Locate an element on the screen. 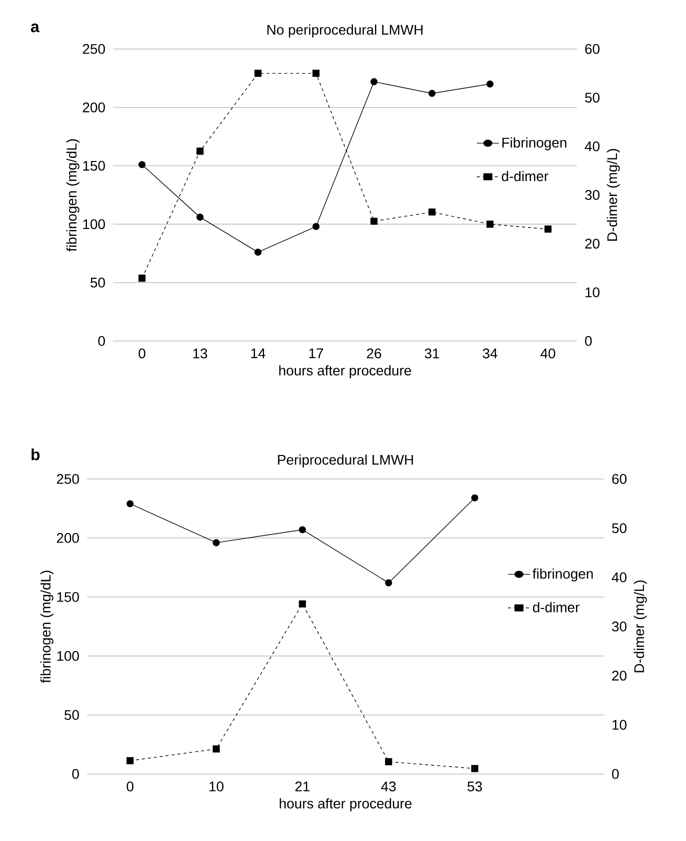 This screenshot has height=841, width=686. x-tick-label: 26 is located at coordinates (374, 353).